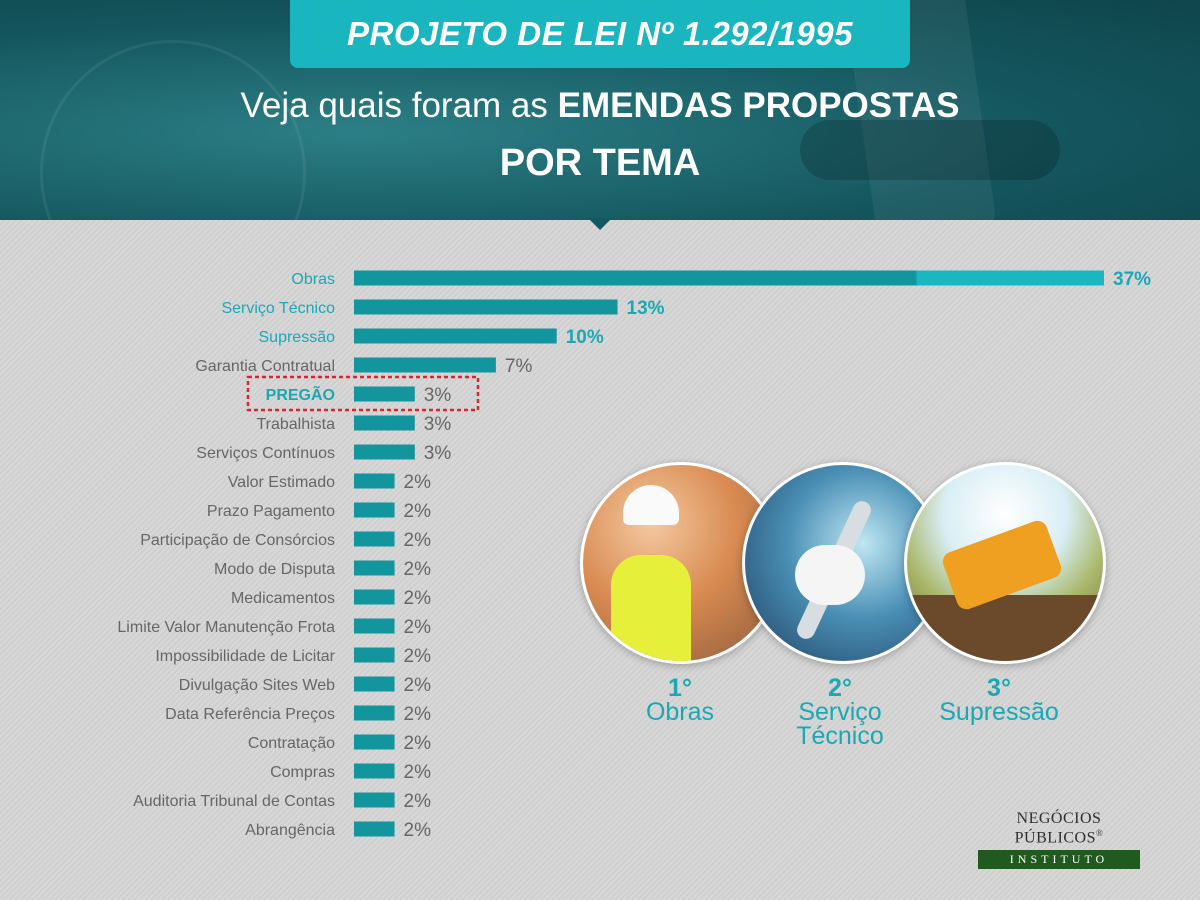  Describe the element at coordinates (278, 308) in the screenshot. I see `category-label-1: Serviço Técnico` at that location.